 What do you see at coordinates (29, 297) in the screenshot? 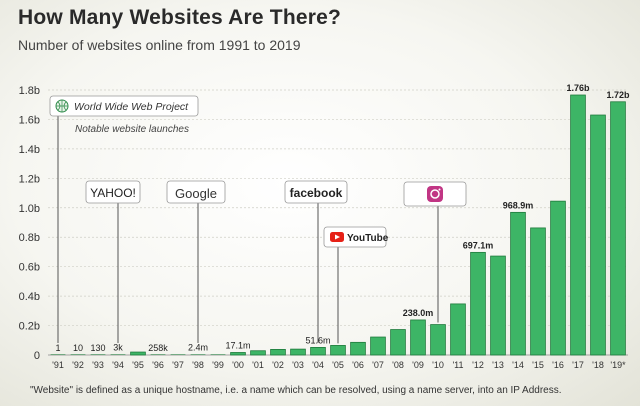
I see `y-tick-label: 0.4b` at bounding box center [29, 297].